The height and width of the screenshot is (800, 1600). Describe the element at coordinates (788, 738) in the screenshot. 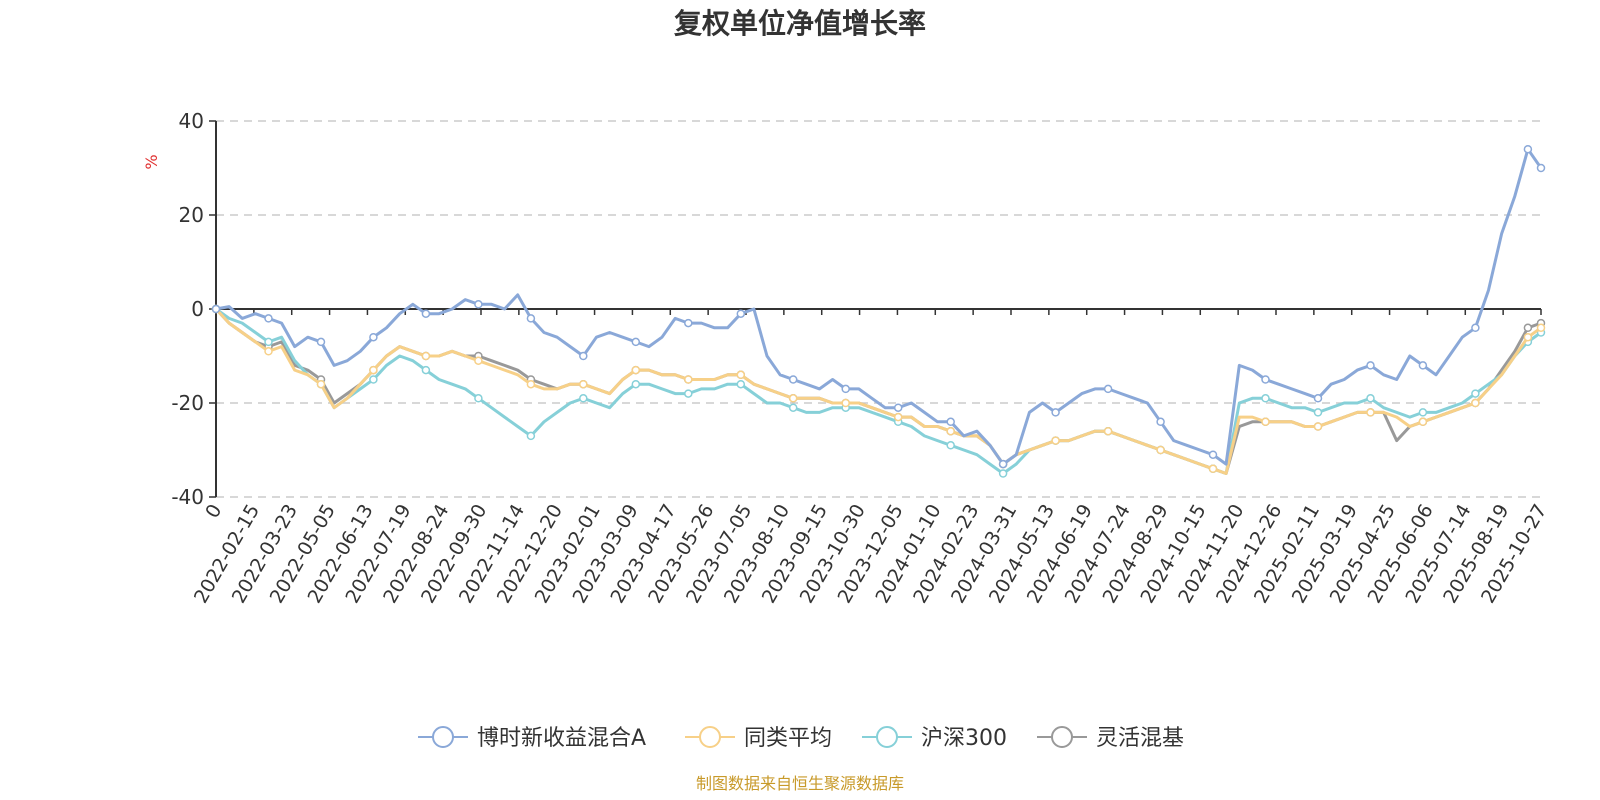

I see `legend-label: 同类平均` at that location.